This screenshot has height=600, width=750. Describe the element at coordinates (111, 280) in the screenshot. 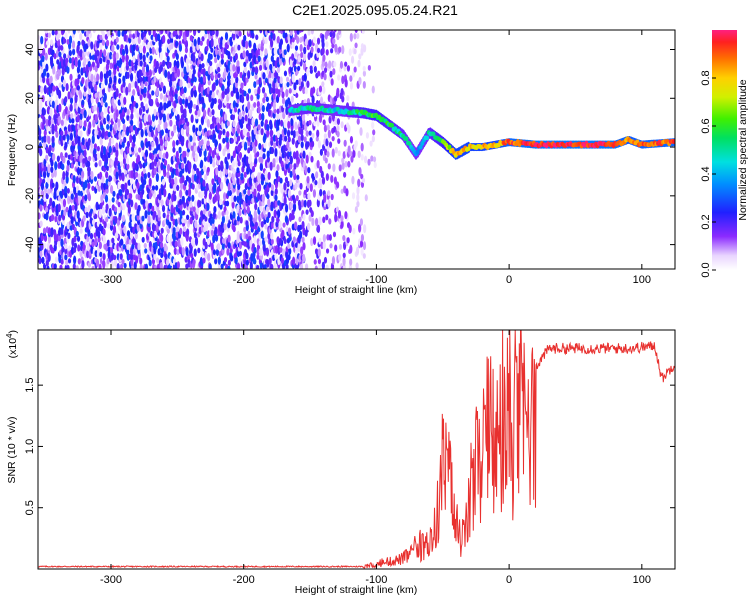

I see `x-tick-label: -300` at that location.